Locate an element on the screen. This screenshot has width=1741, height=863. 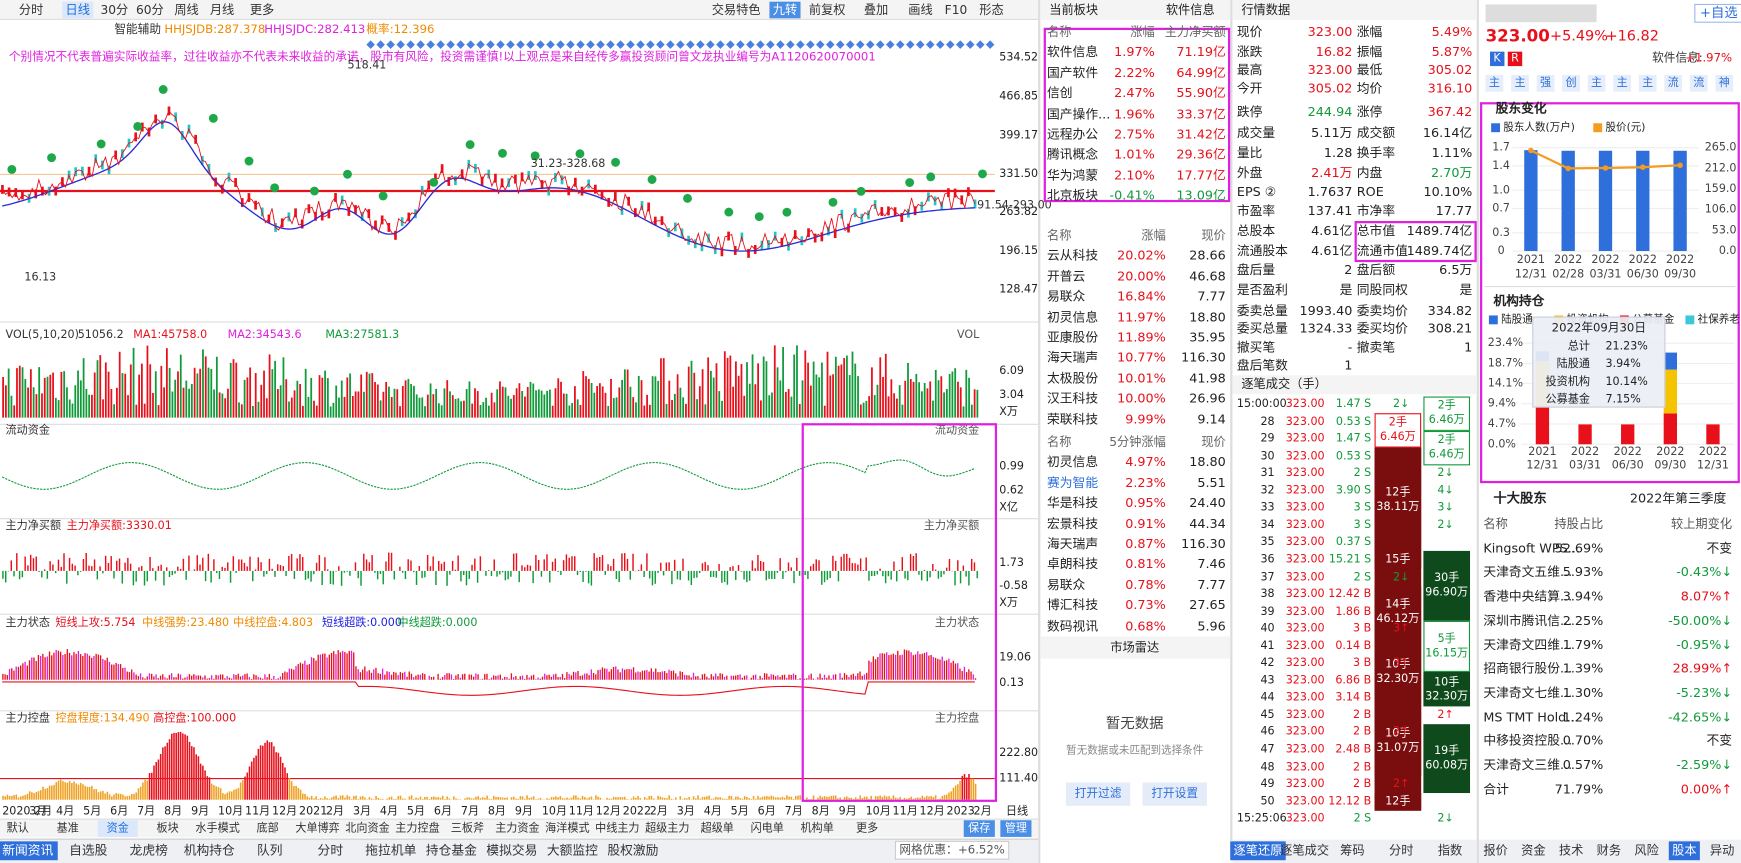
nav-tab: 模拟交易 is located at coordinates (512, 850).